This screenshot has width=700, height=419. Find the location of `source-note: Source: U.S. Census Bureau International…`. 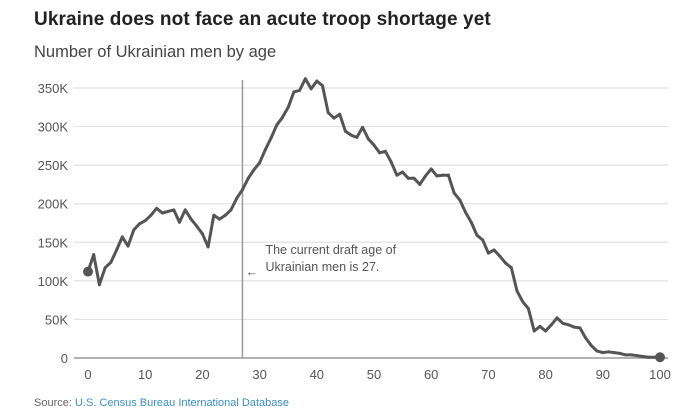

source-note: Source: U.S. Census Bureau International… is located at coordinates (161, 403).